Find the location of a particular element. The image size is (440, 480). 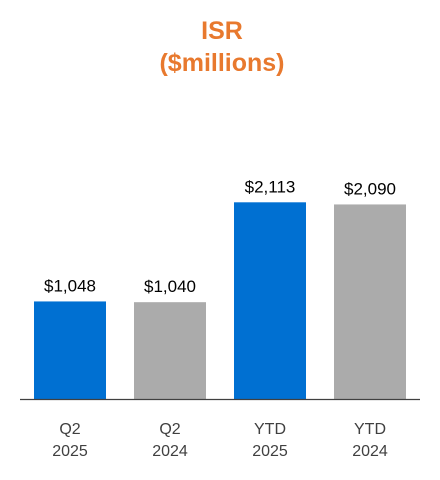

tick-label-0-0: Q2 is located at coordinates (69, 429).